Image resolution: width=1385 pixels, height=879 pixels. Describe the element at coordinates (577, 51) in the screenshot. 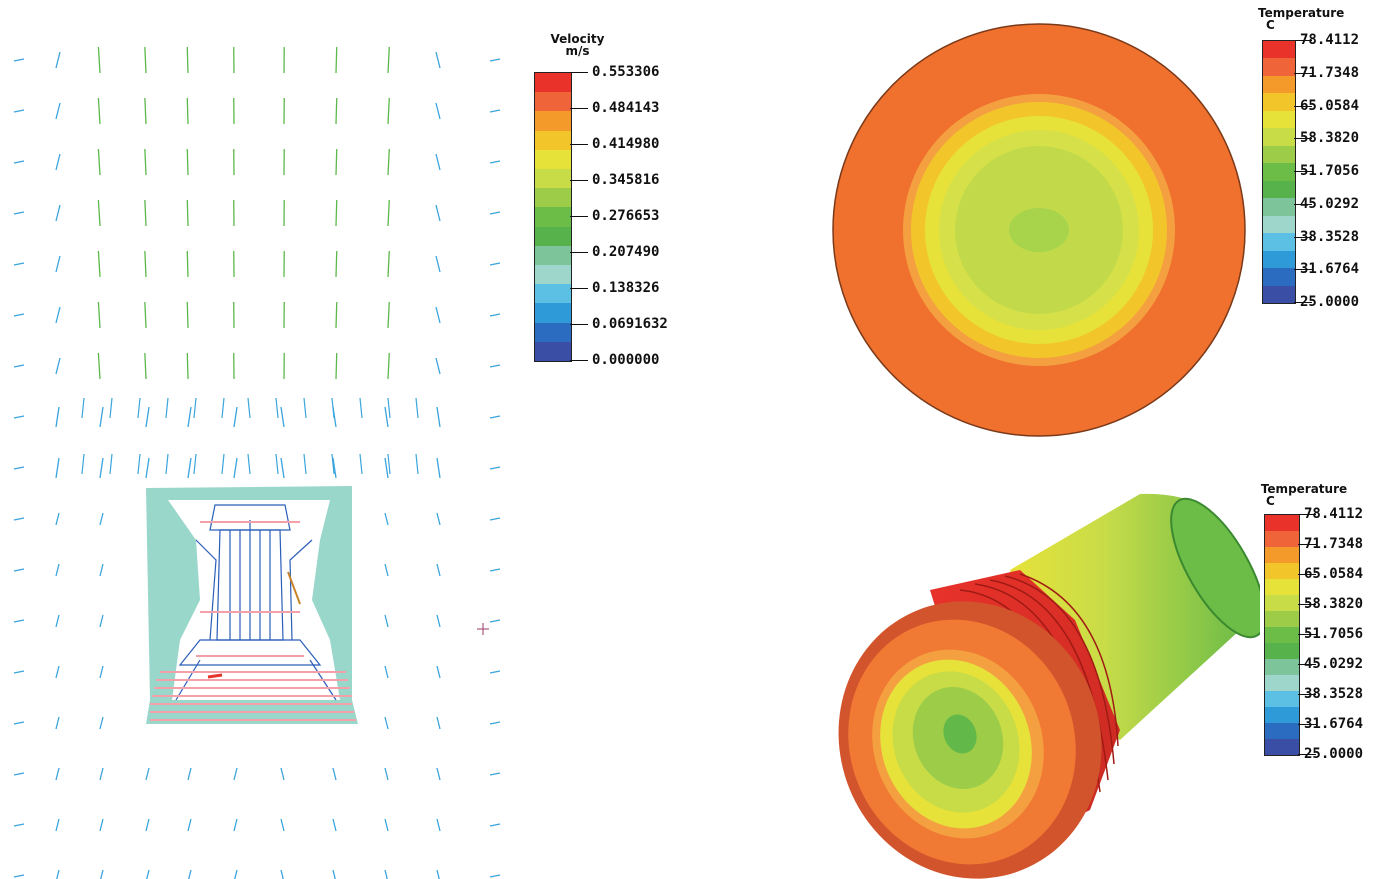

I see `velocity-legend-unit: m/s` at that location.